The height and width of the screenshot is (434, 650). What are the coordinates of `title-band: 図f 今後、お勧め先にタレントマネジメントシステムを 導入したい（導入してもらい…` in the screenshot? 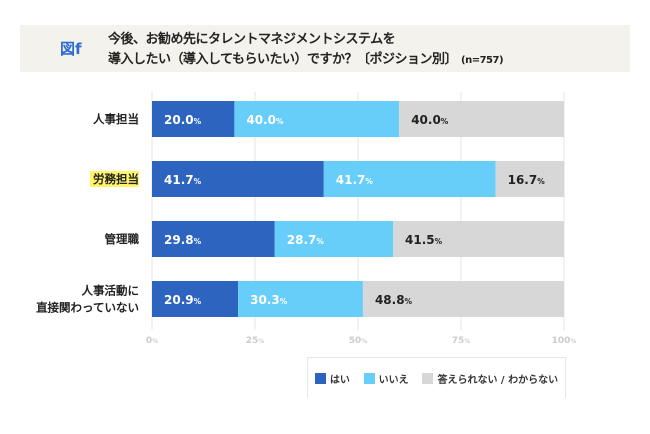 It's located at (325, 48).